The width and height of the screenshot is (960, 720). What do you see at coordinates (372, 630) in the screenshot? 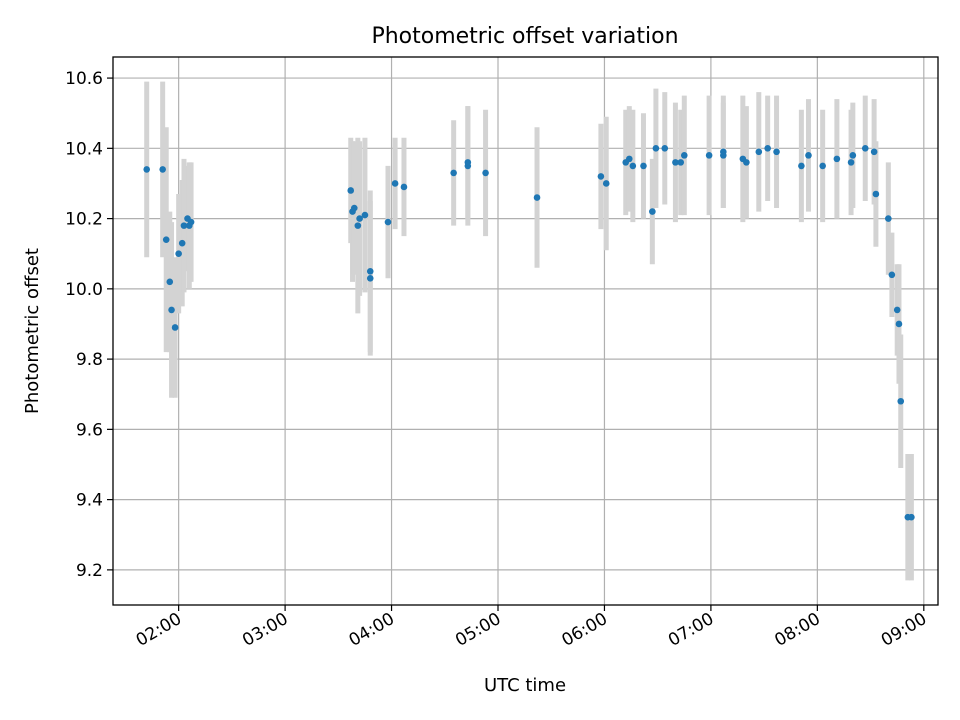
I see `x-tick-label: 04:00` at bounding box center [372, 630].